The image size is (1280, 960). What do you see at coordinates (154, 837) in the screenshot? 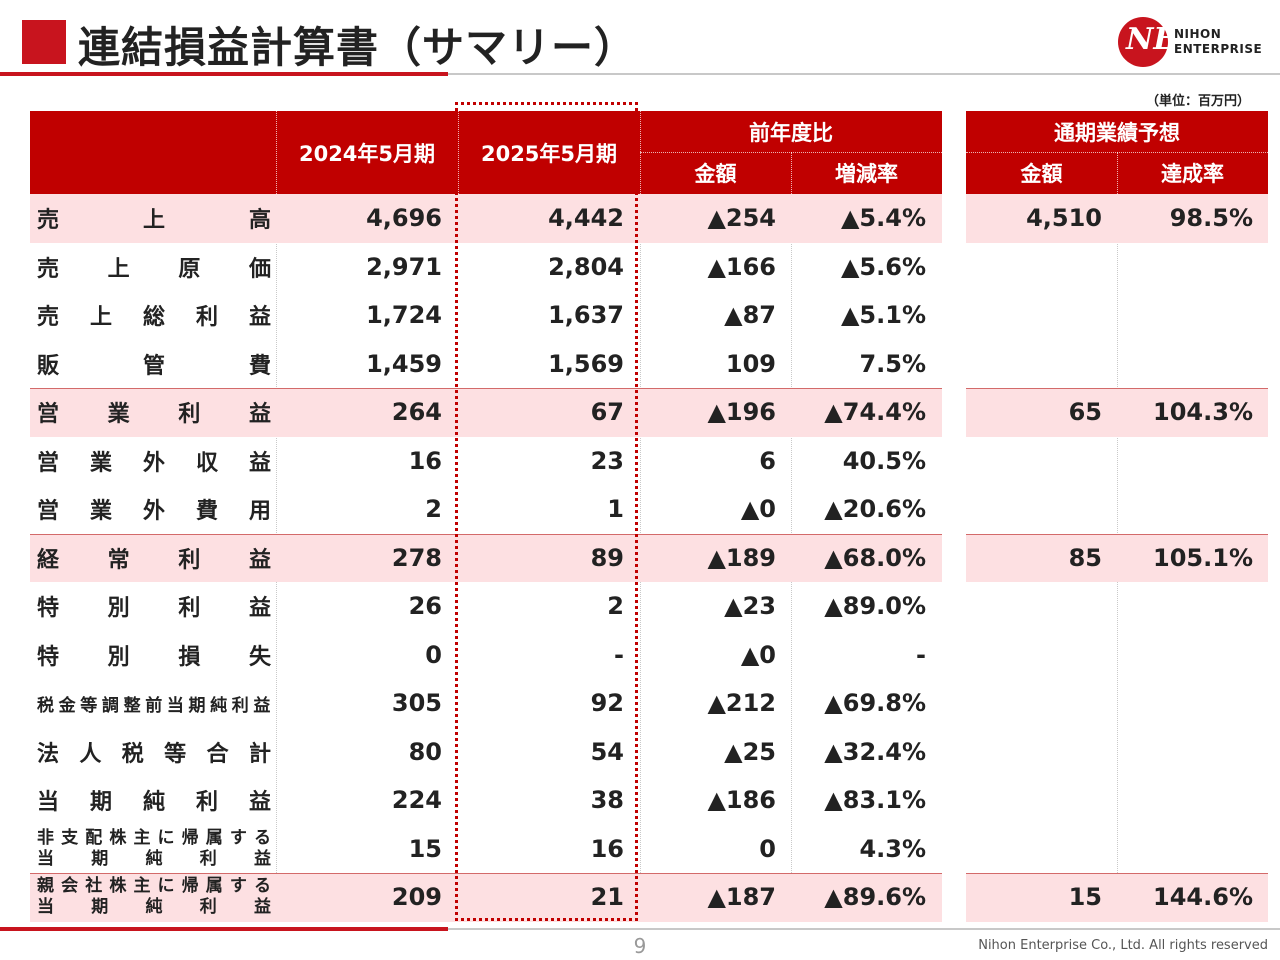
I see `row-label-line: 非支配株主に帰属する` at bounding box center [154, 837].